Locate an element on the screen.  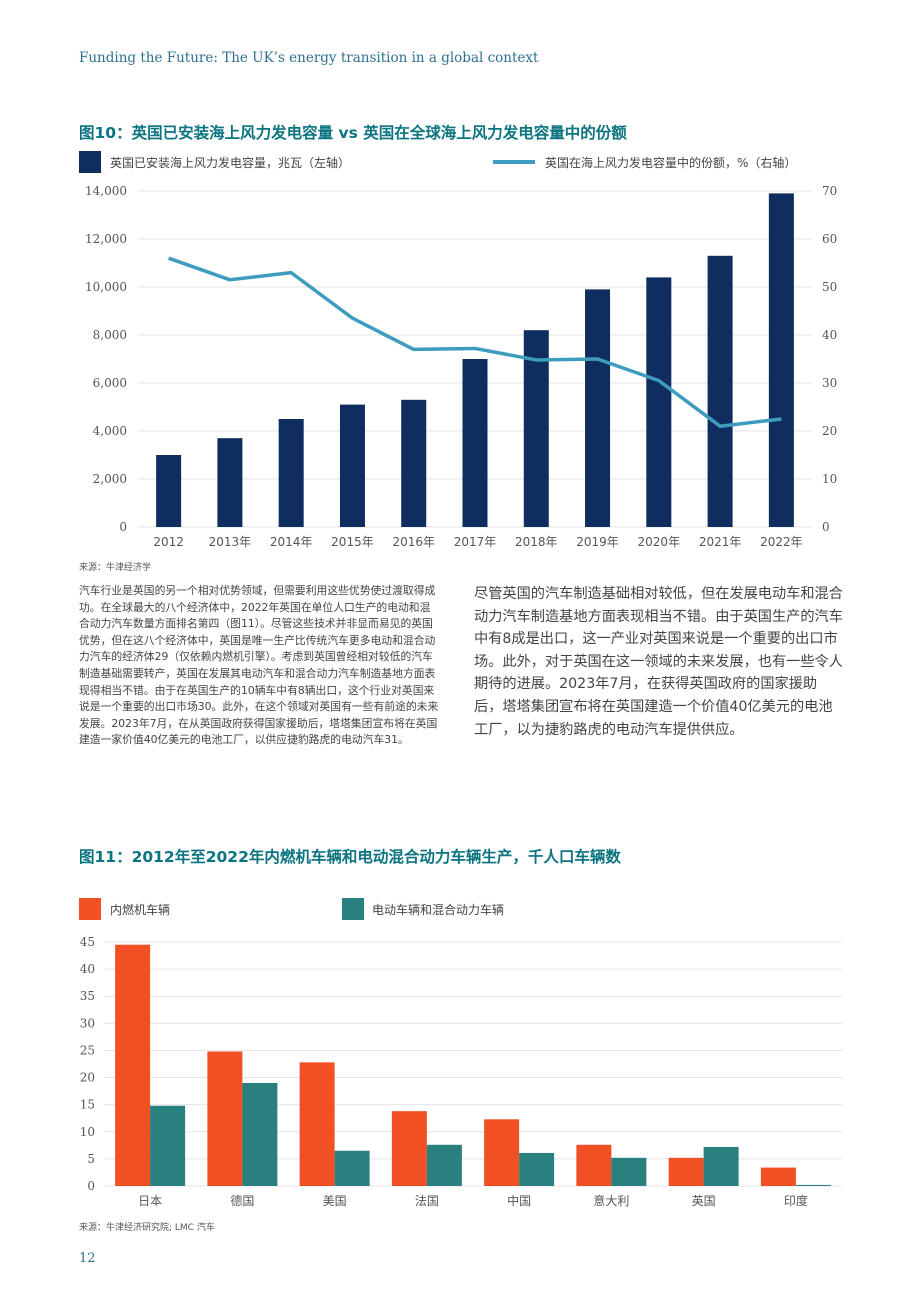
y-right-tick-label: 0 is located at coordinates (826, 527).